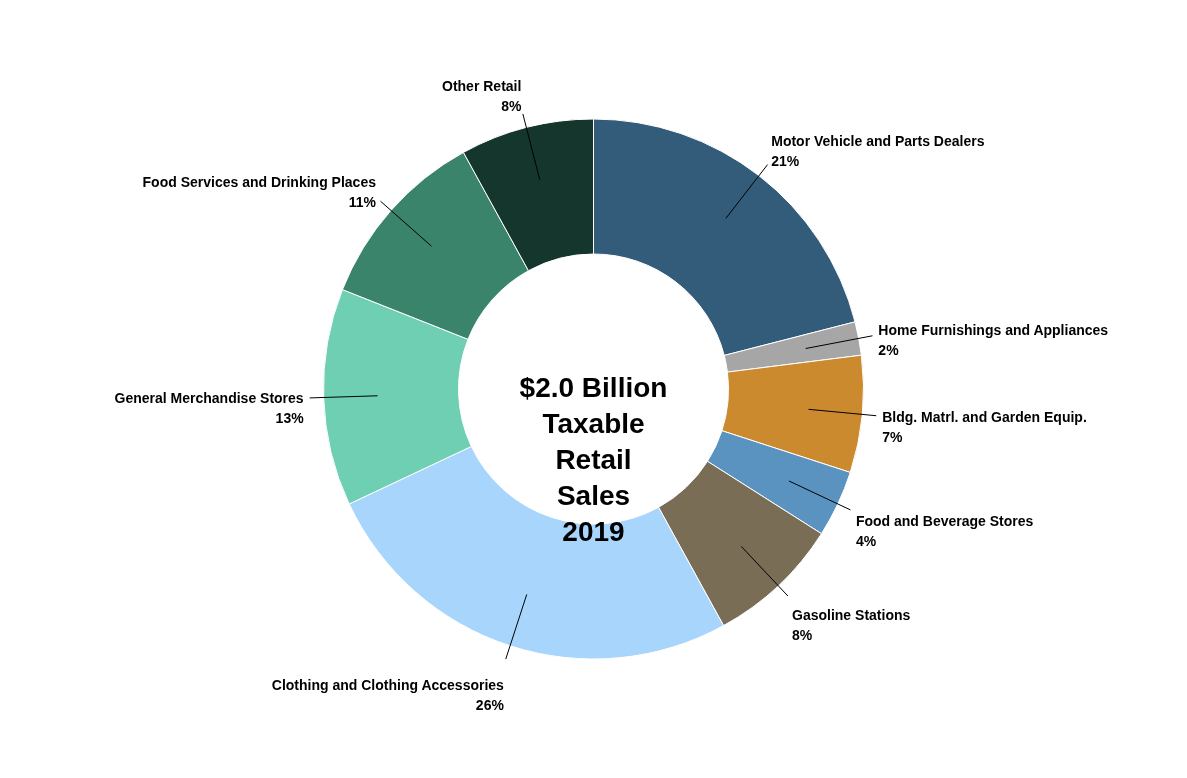  What do you see at coordinates (290, 417) in the screenshot?
I see `data-label: 13%` at bounding box center [290, 417].